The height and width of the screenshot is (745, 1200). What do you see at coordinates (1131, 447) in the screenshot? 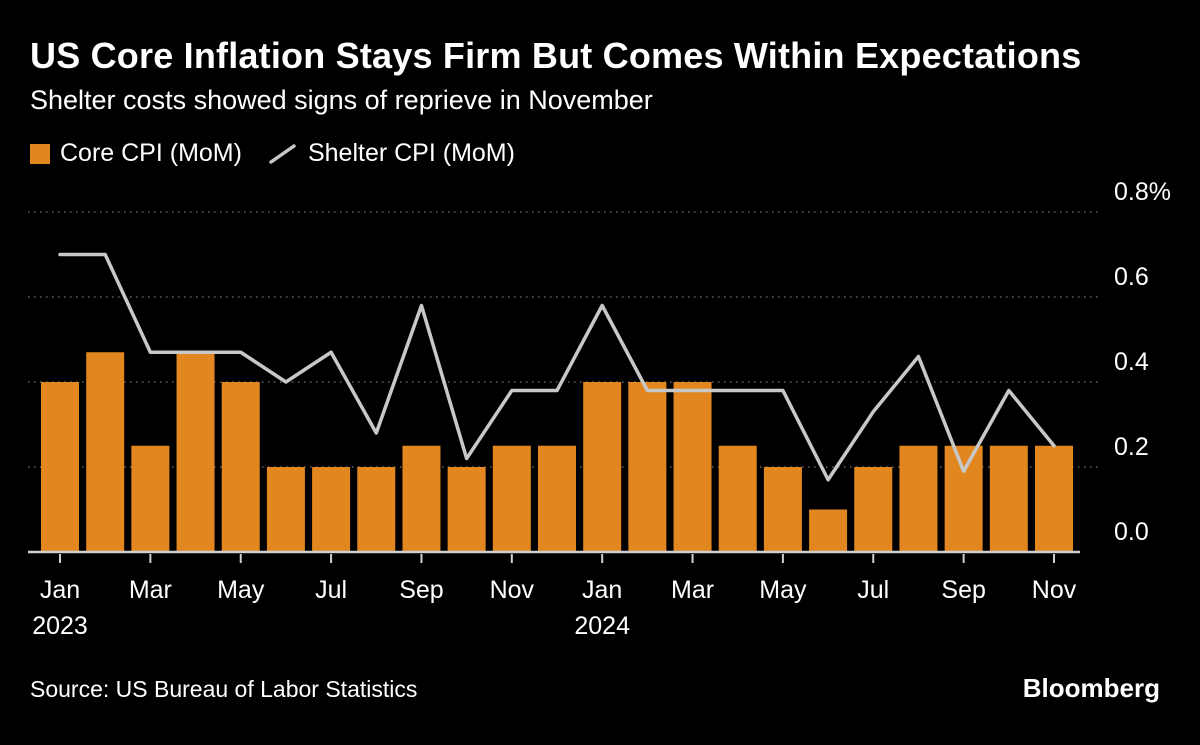
I see `y-axis-label: 0.2` at bounding box center [1131, 447].